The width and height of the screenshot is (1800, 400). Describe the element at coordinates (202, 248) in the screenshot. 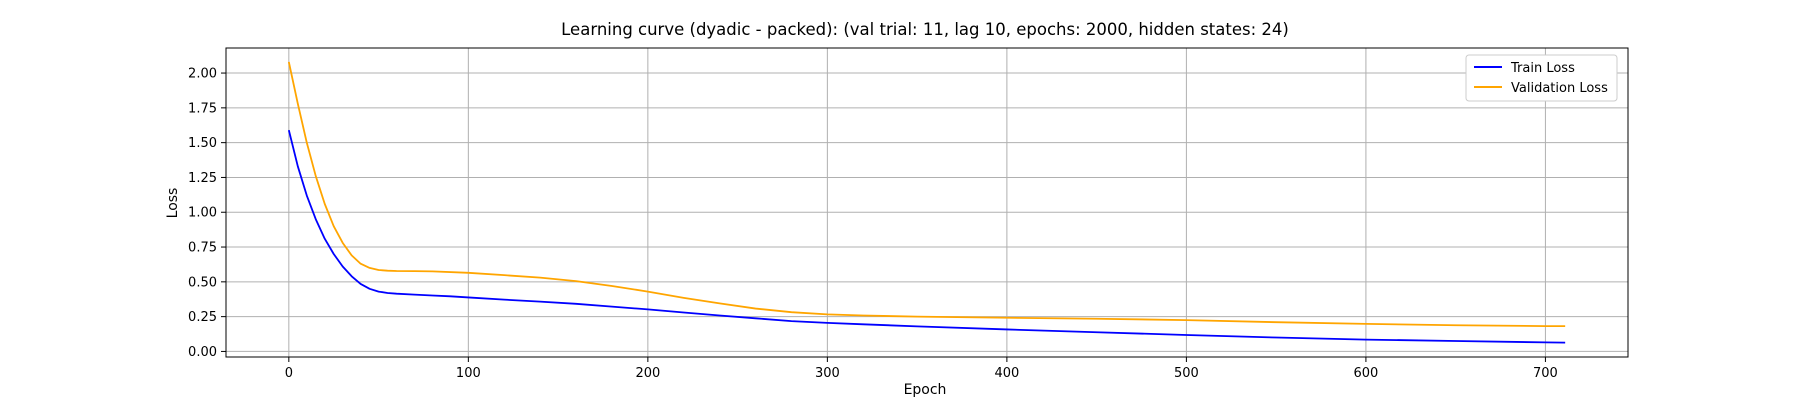

I see `y-tick-label: 0.75` at that location.